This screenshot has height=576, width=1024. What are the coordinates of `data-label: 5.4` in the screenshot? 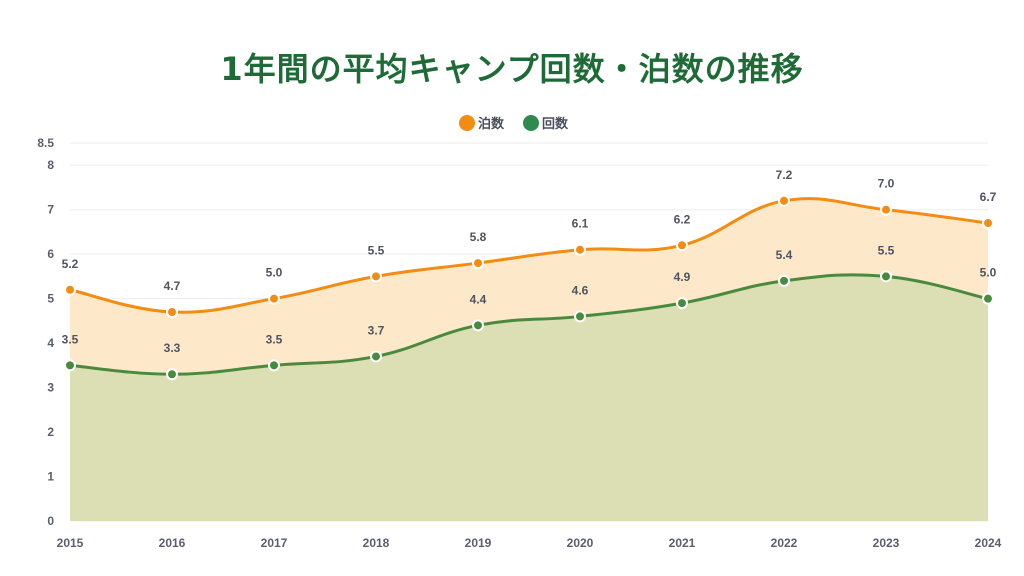 It's located at (784, 255).